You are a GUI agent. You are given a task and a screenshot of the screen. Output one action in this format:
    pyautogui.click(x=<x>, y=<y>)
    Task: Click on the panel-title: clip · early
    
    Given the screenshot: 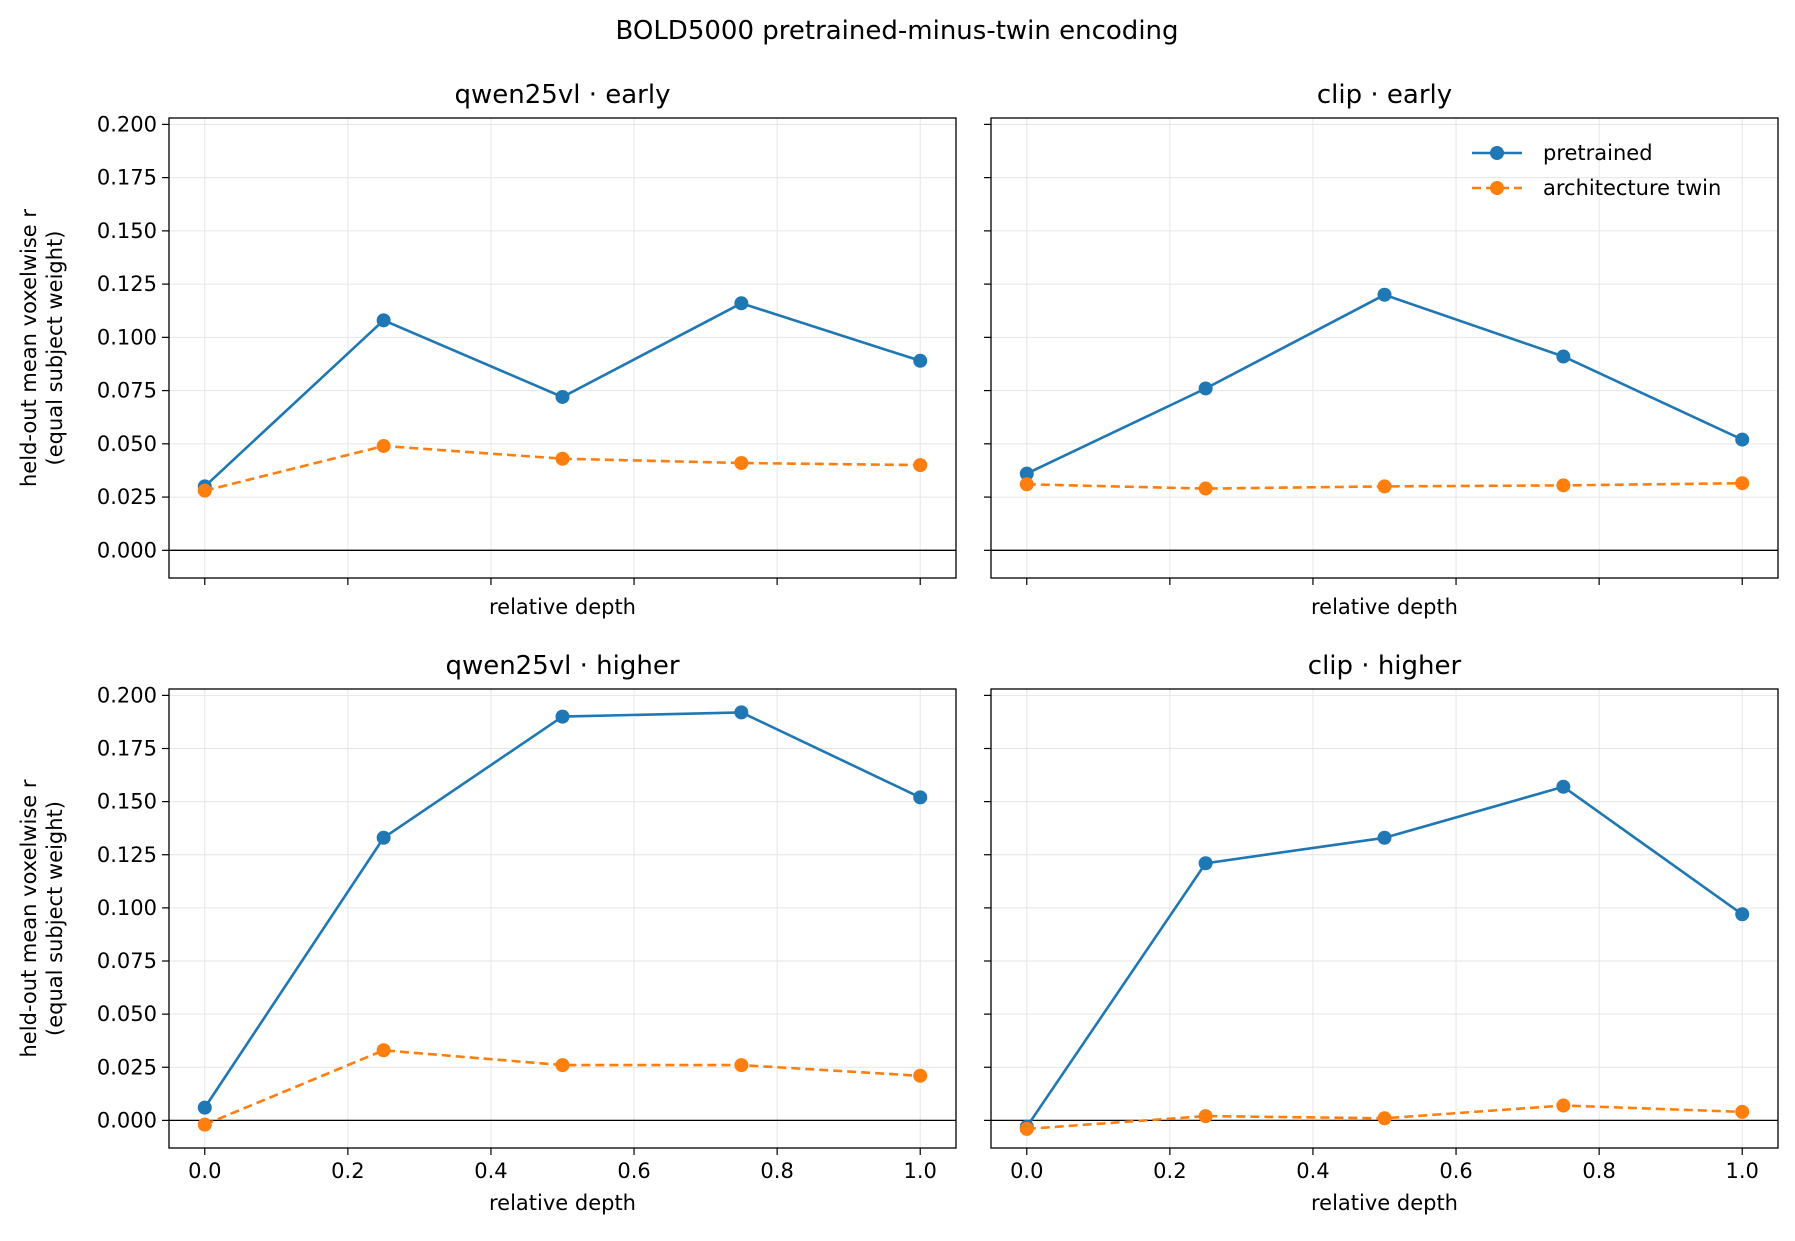 What is the action you would take?
    pyautogui.click(x=1384, y=95)
    